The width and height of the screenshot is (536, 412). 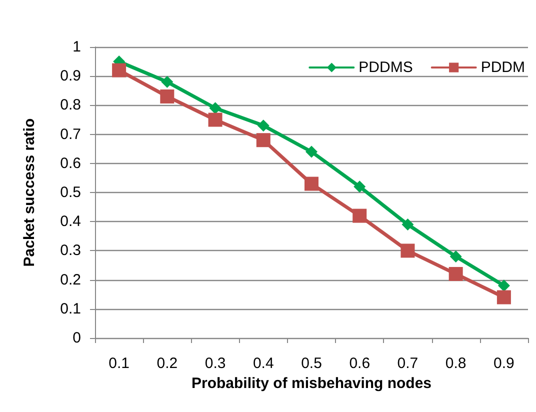 I want to click on x-tick-label: 0.2, so click(x=167, y=363).